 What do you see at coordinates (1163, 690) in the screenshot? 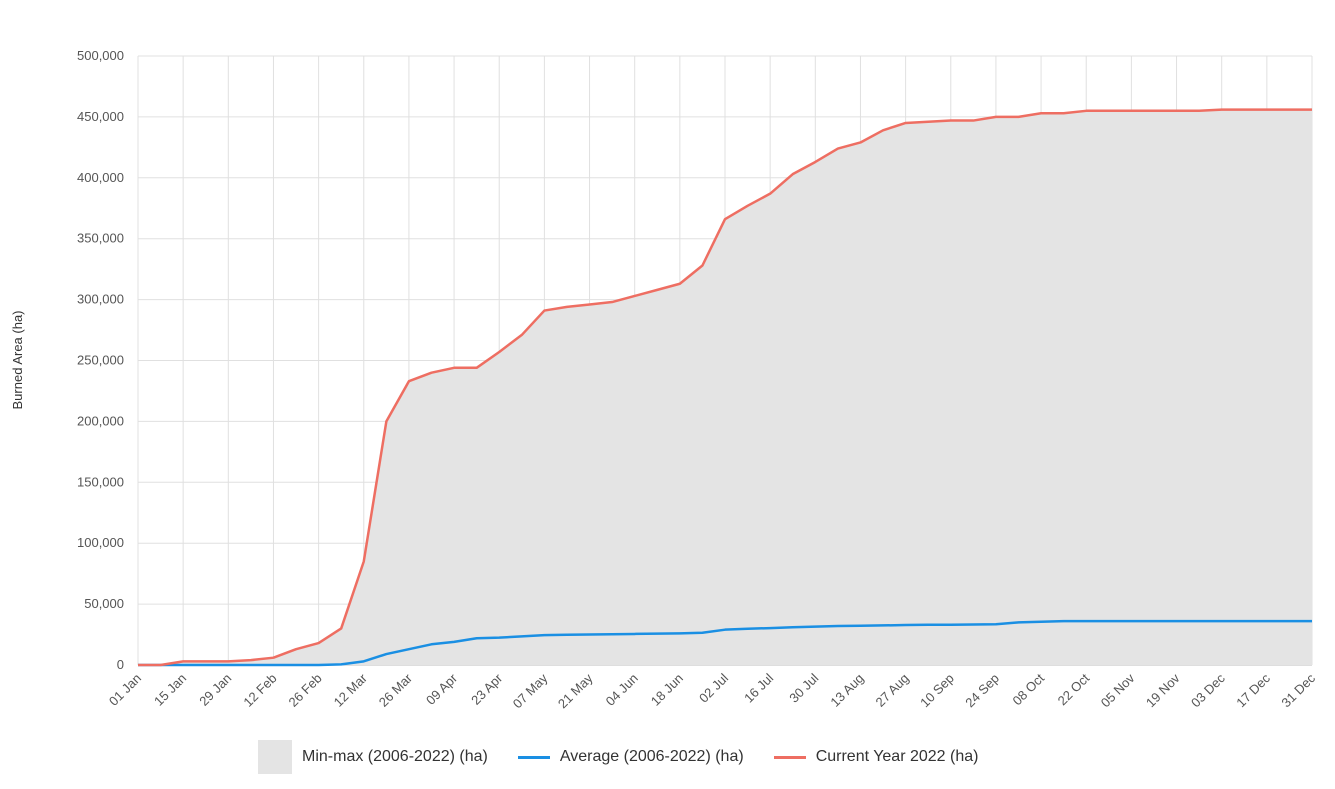
I see `x-tick-label: 19 Nov` at bounding box center [1163, 690].